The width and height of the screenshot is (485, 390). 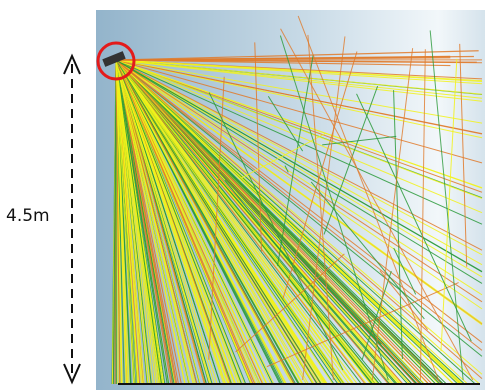 What do you see at coordinates (72, 219) in the screenshot?
I see `height-dimension-arrow` at bounding box center [72, 219].